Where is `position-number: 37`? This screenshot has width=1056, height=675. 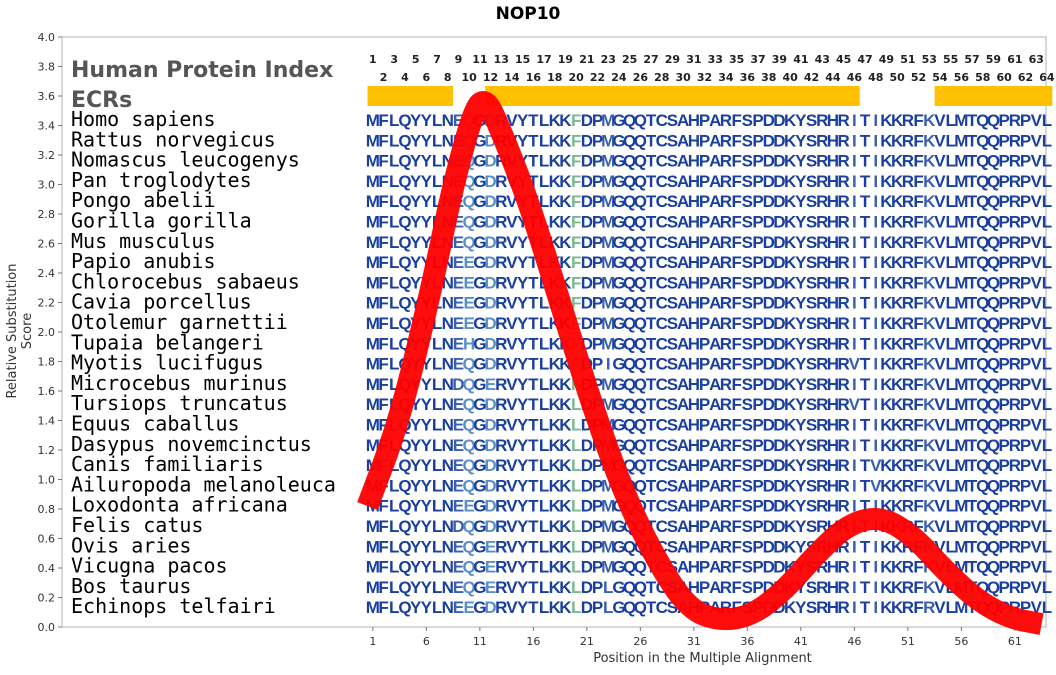 position-number: 37 is located at coordinates (757, 59).